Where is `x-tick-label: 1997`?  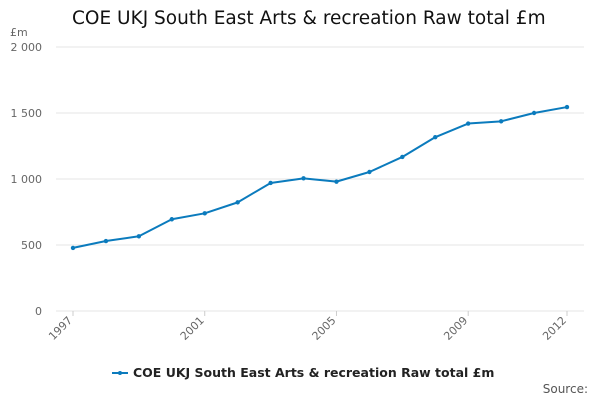 x-tick-label: 1997 is located at coordinates (60, 328).